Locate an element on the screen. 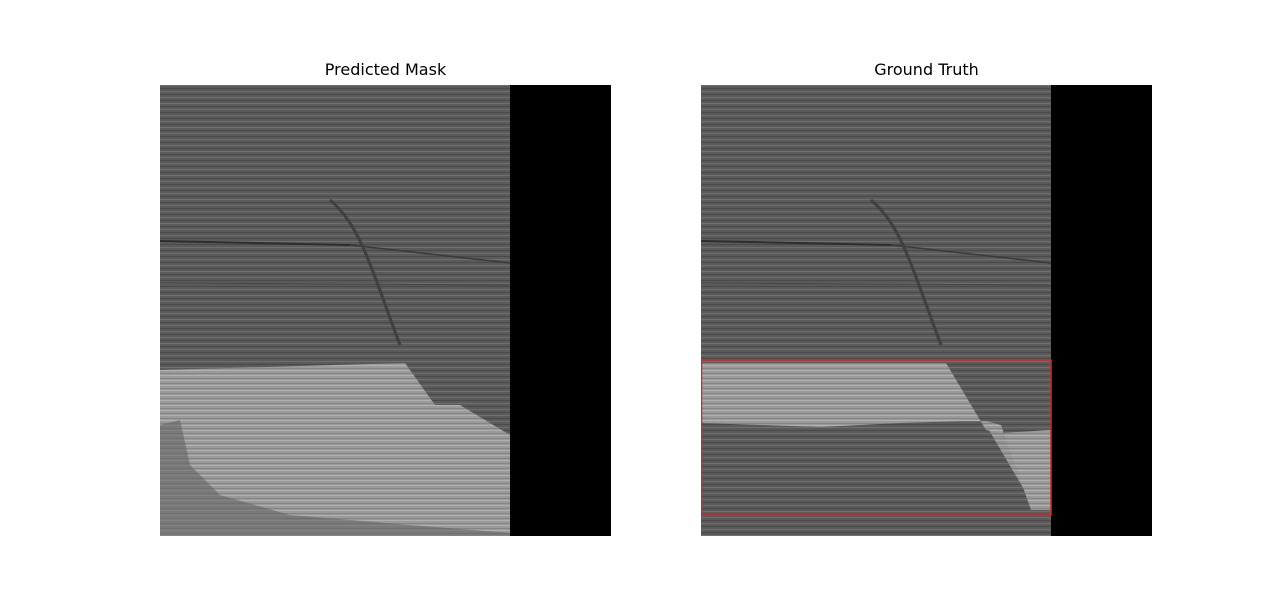 Image resolution: width=1280 pixels, height=615 pixels. ground-truth-title: Ground Truth is located at coordinates (926, 69).